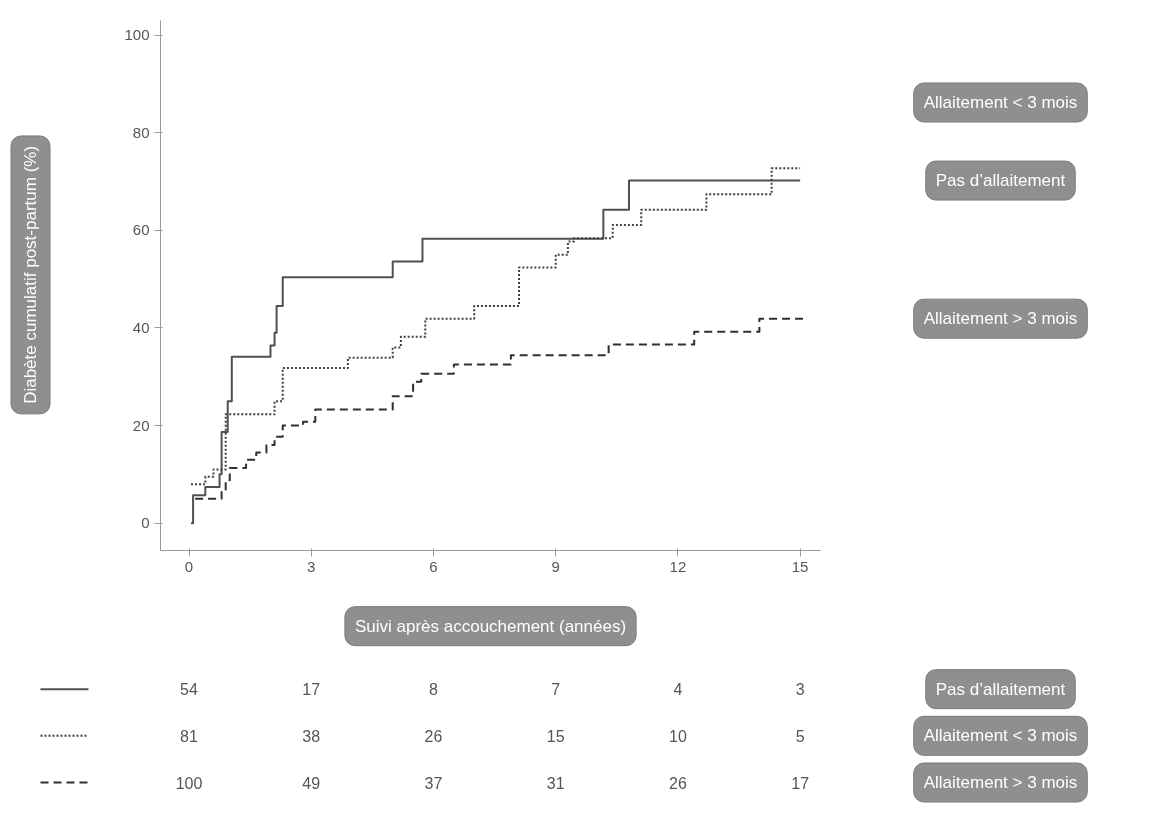 The image size is (1150, 825). I want to click on text: 8, so click(434, 690).